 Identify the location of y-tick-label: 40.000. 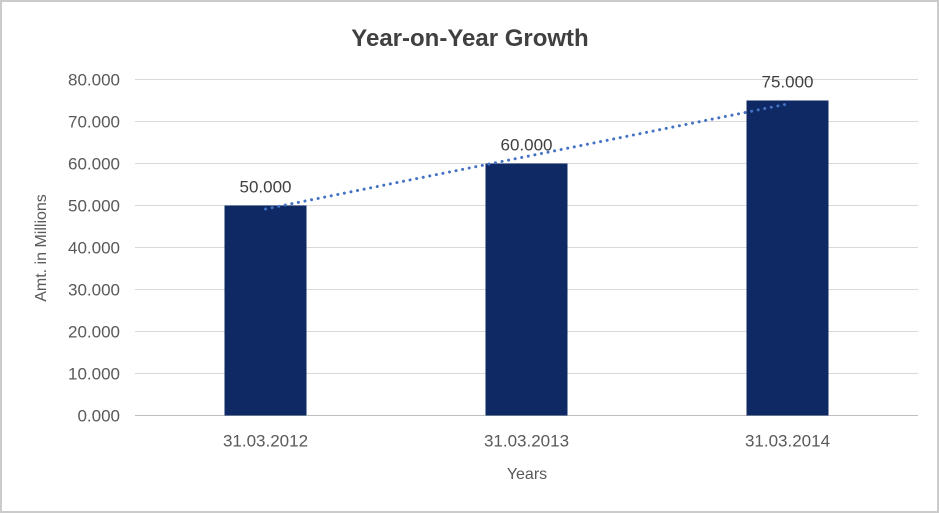
(94, 248).